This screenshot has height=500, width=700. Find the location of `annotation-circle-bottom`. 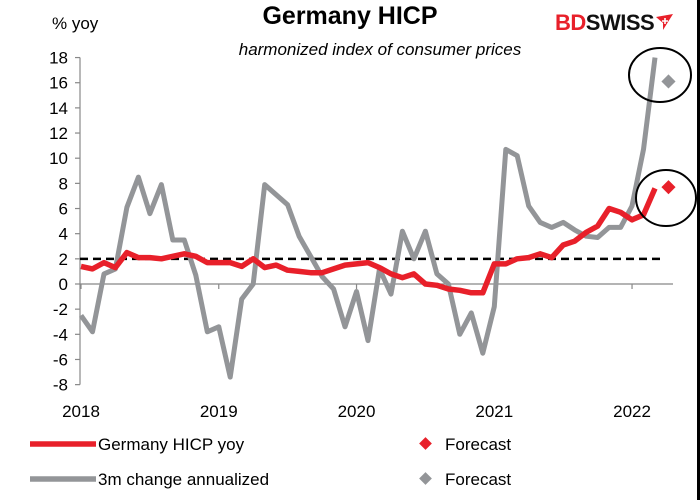

annotation-circle-bottom is located at coordinates (666, 198).